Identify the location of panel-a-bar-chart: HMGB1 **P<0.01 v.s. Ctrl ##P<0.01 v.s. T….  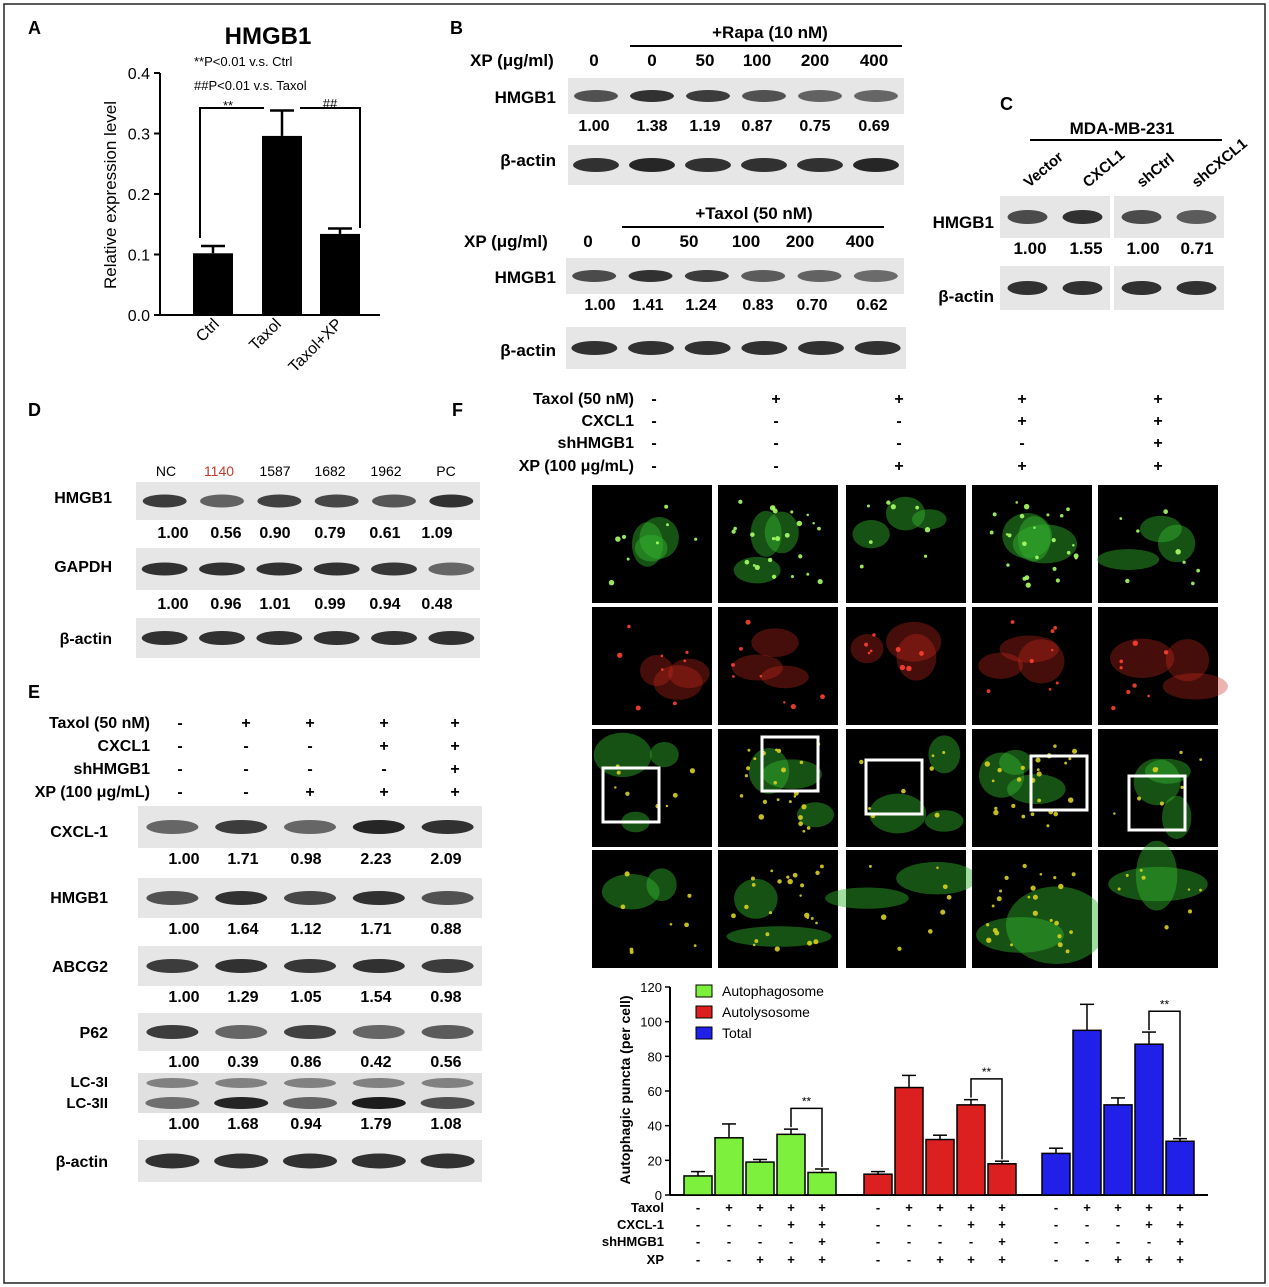
(240, 199).